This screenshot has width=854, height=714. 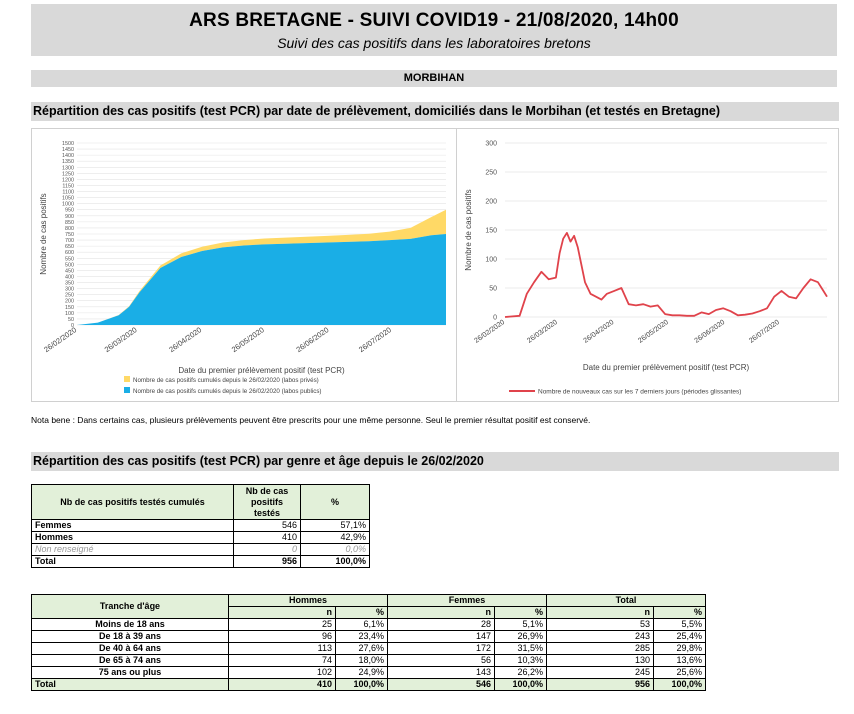 What do you see at coordinates (361, 624) in the screenshot?
I see `row-value: 6,1%` at bounding box center [361, 624].